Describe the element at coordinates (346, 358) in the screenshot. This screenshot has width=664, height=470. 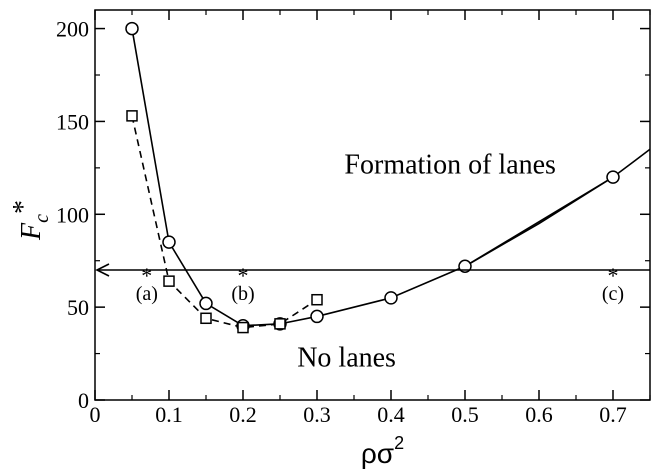
I see `region-annotation: No lanes` at that location.